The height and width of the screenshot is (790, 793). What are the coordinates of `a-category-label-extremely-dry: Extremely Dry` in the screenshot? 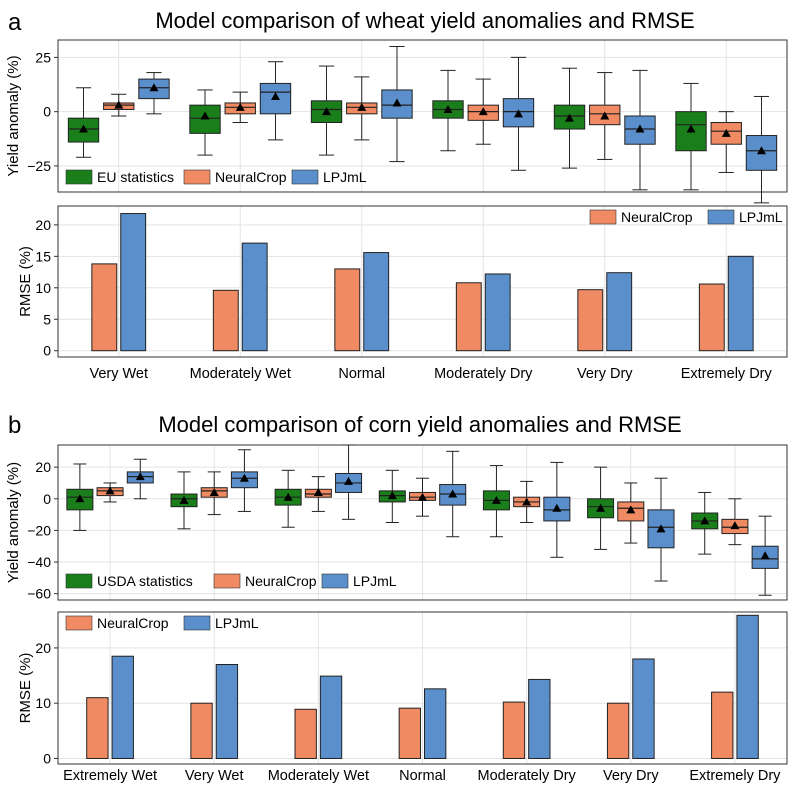 It's located at (727, 374).